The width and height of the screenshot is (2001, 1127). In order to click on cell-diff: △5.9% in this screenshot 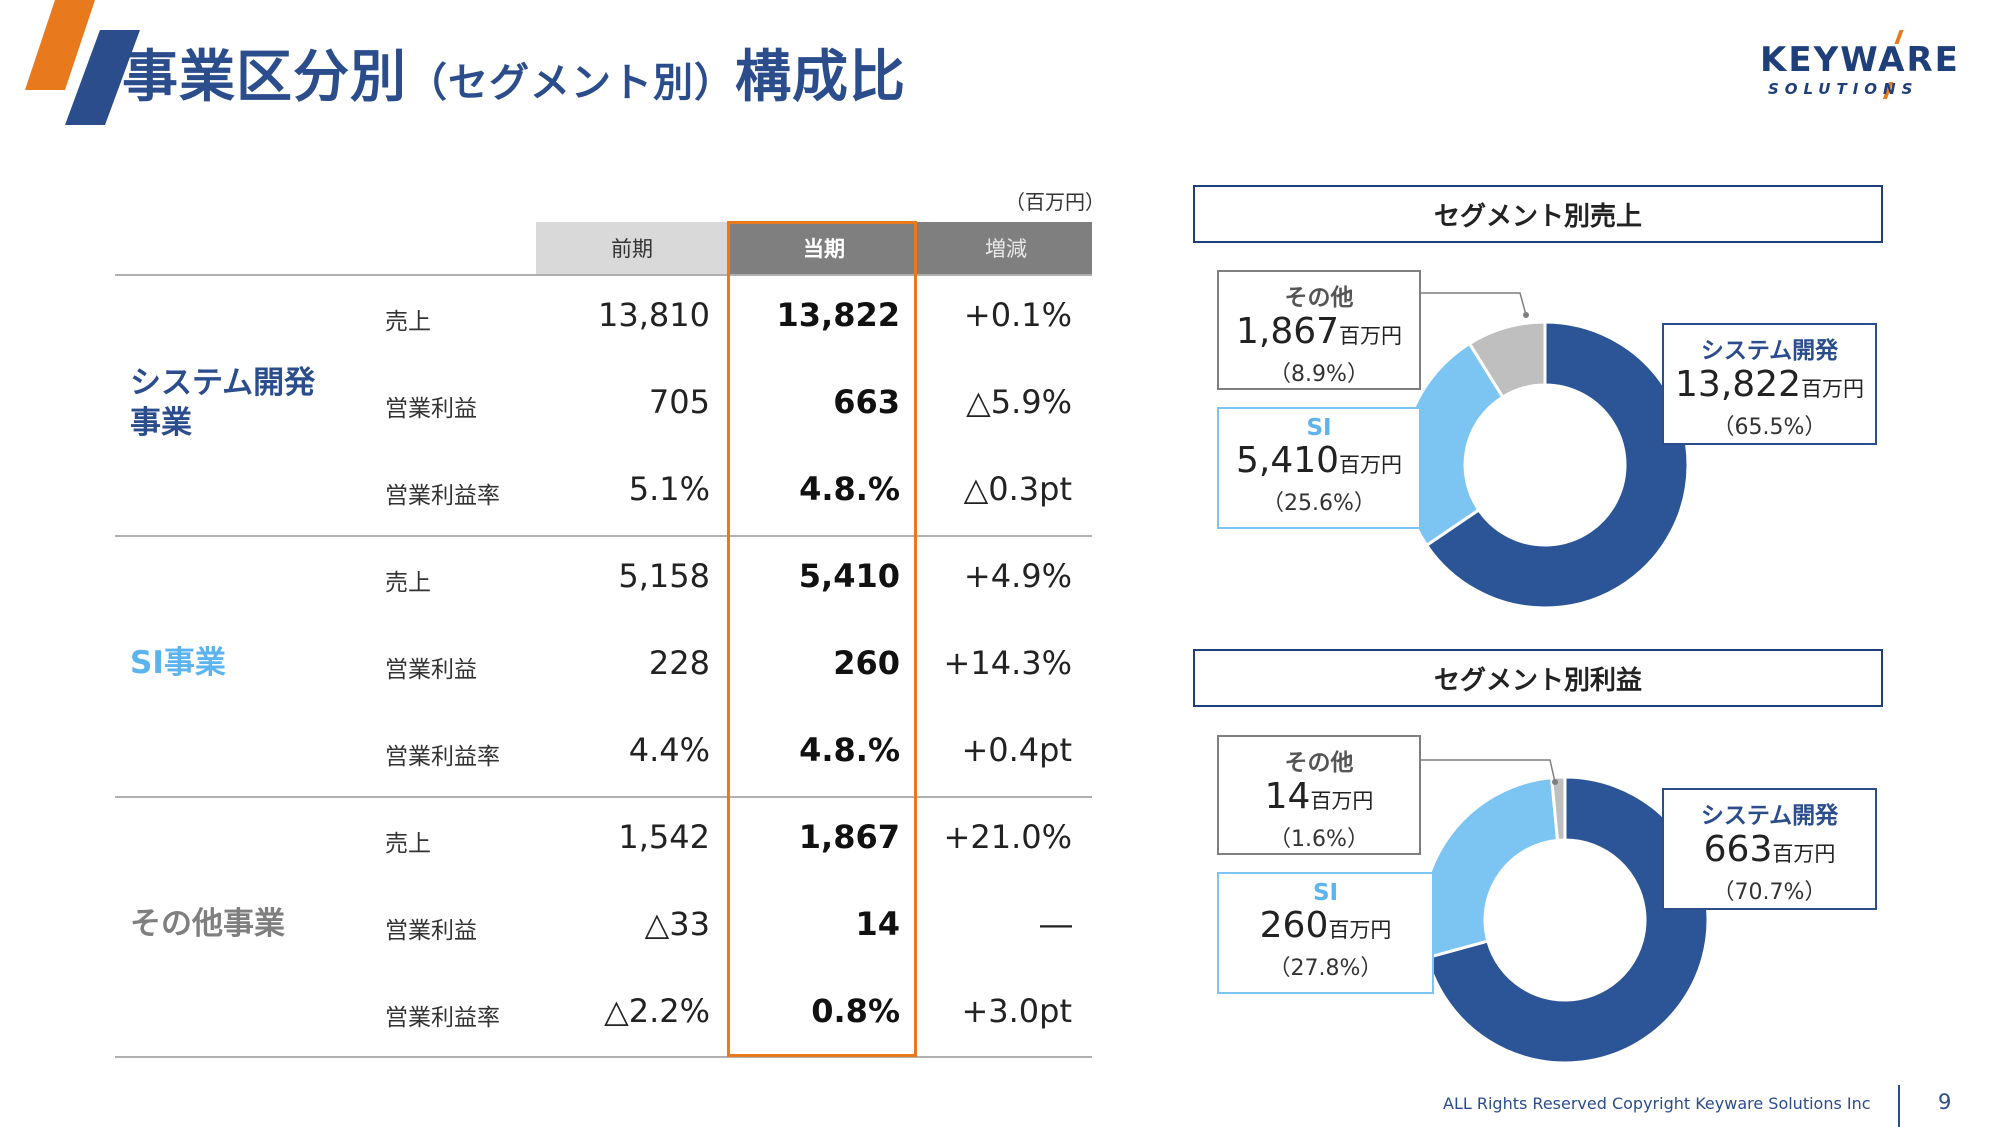, I will do `click(1019, 402)`.